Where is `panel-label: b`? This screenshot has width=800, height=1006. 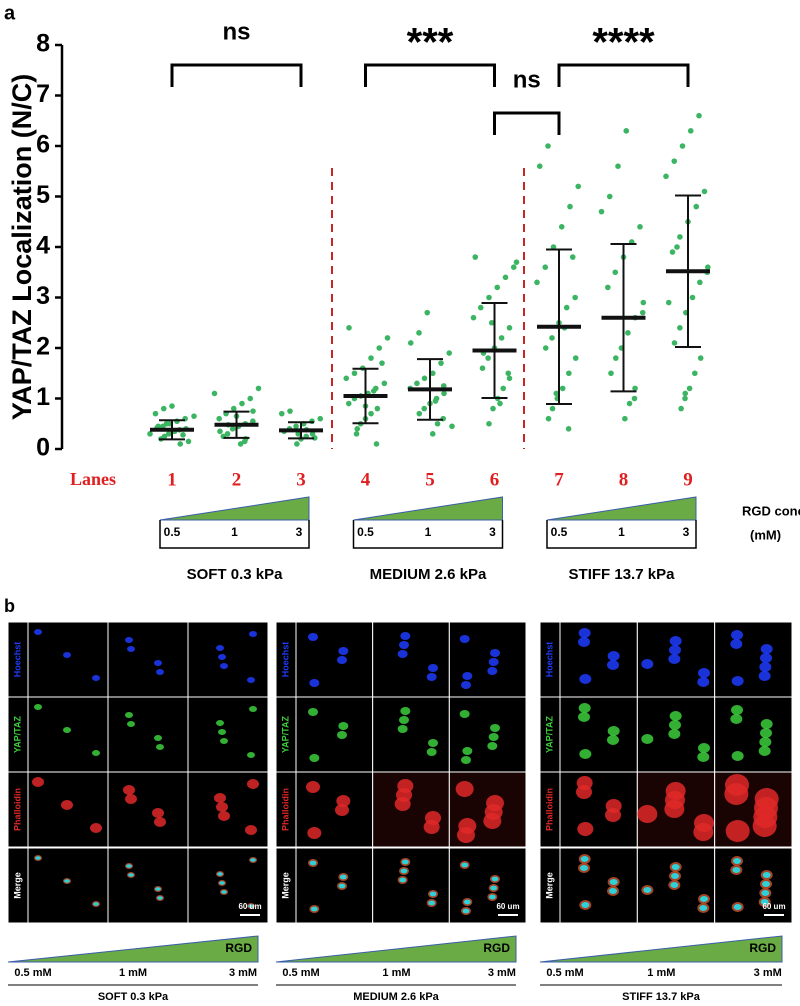
panel-label: b is located at coordinates (9, 606).